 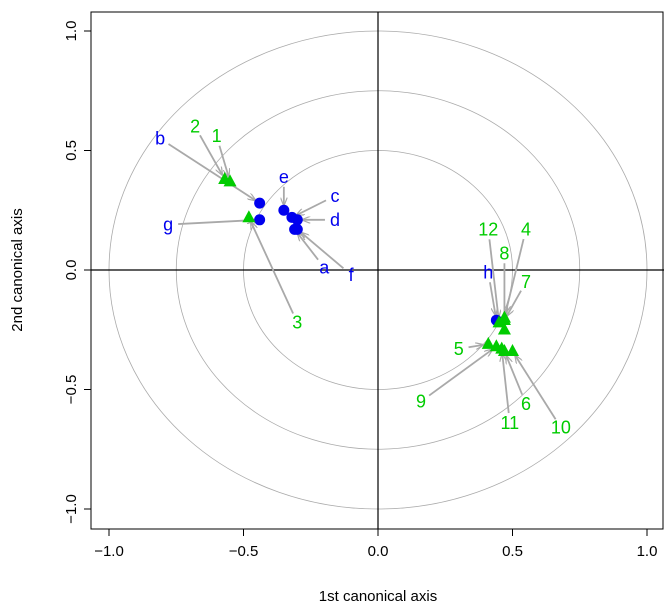 I want to click on point-label-f: f, so click(x=352, y=275).